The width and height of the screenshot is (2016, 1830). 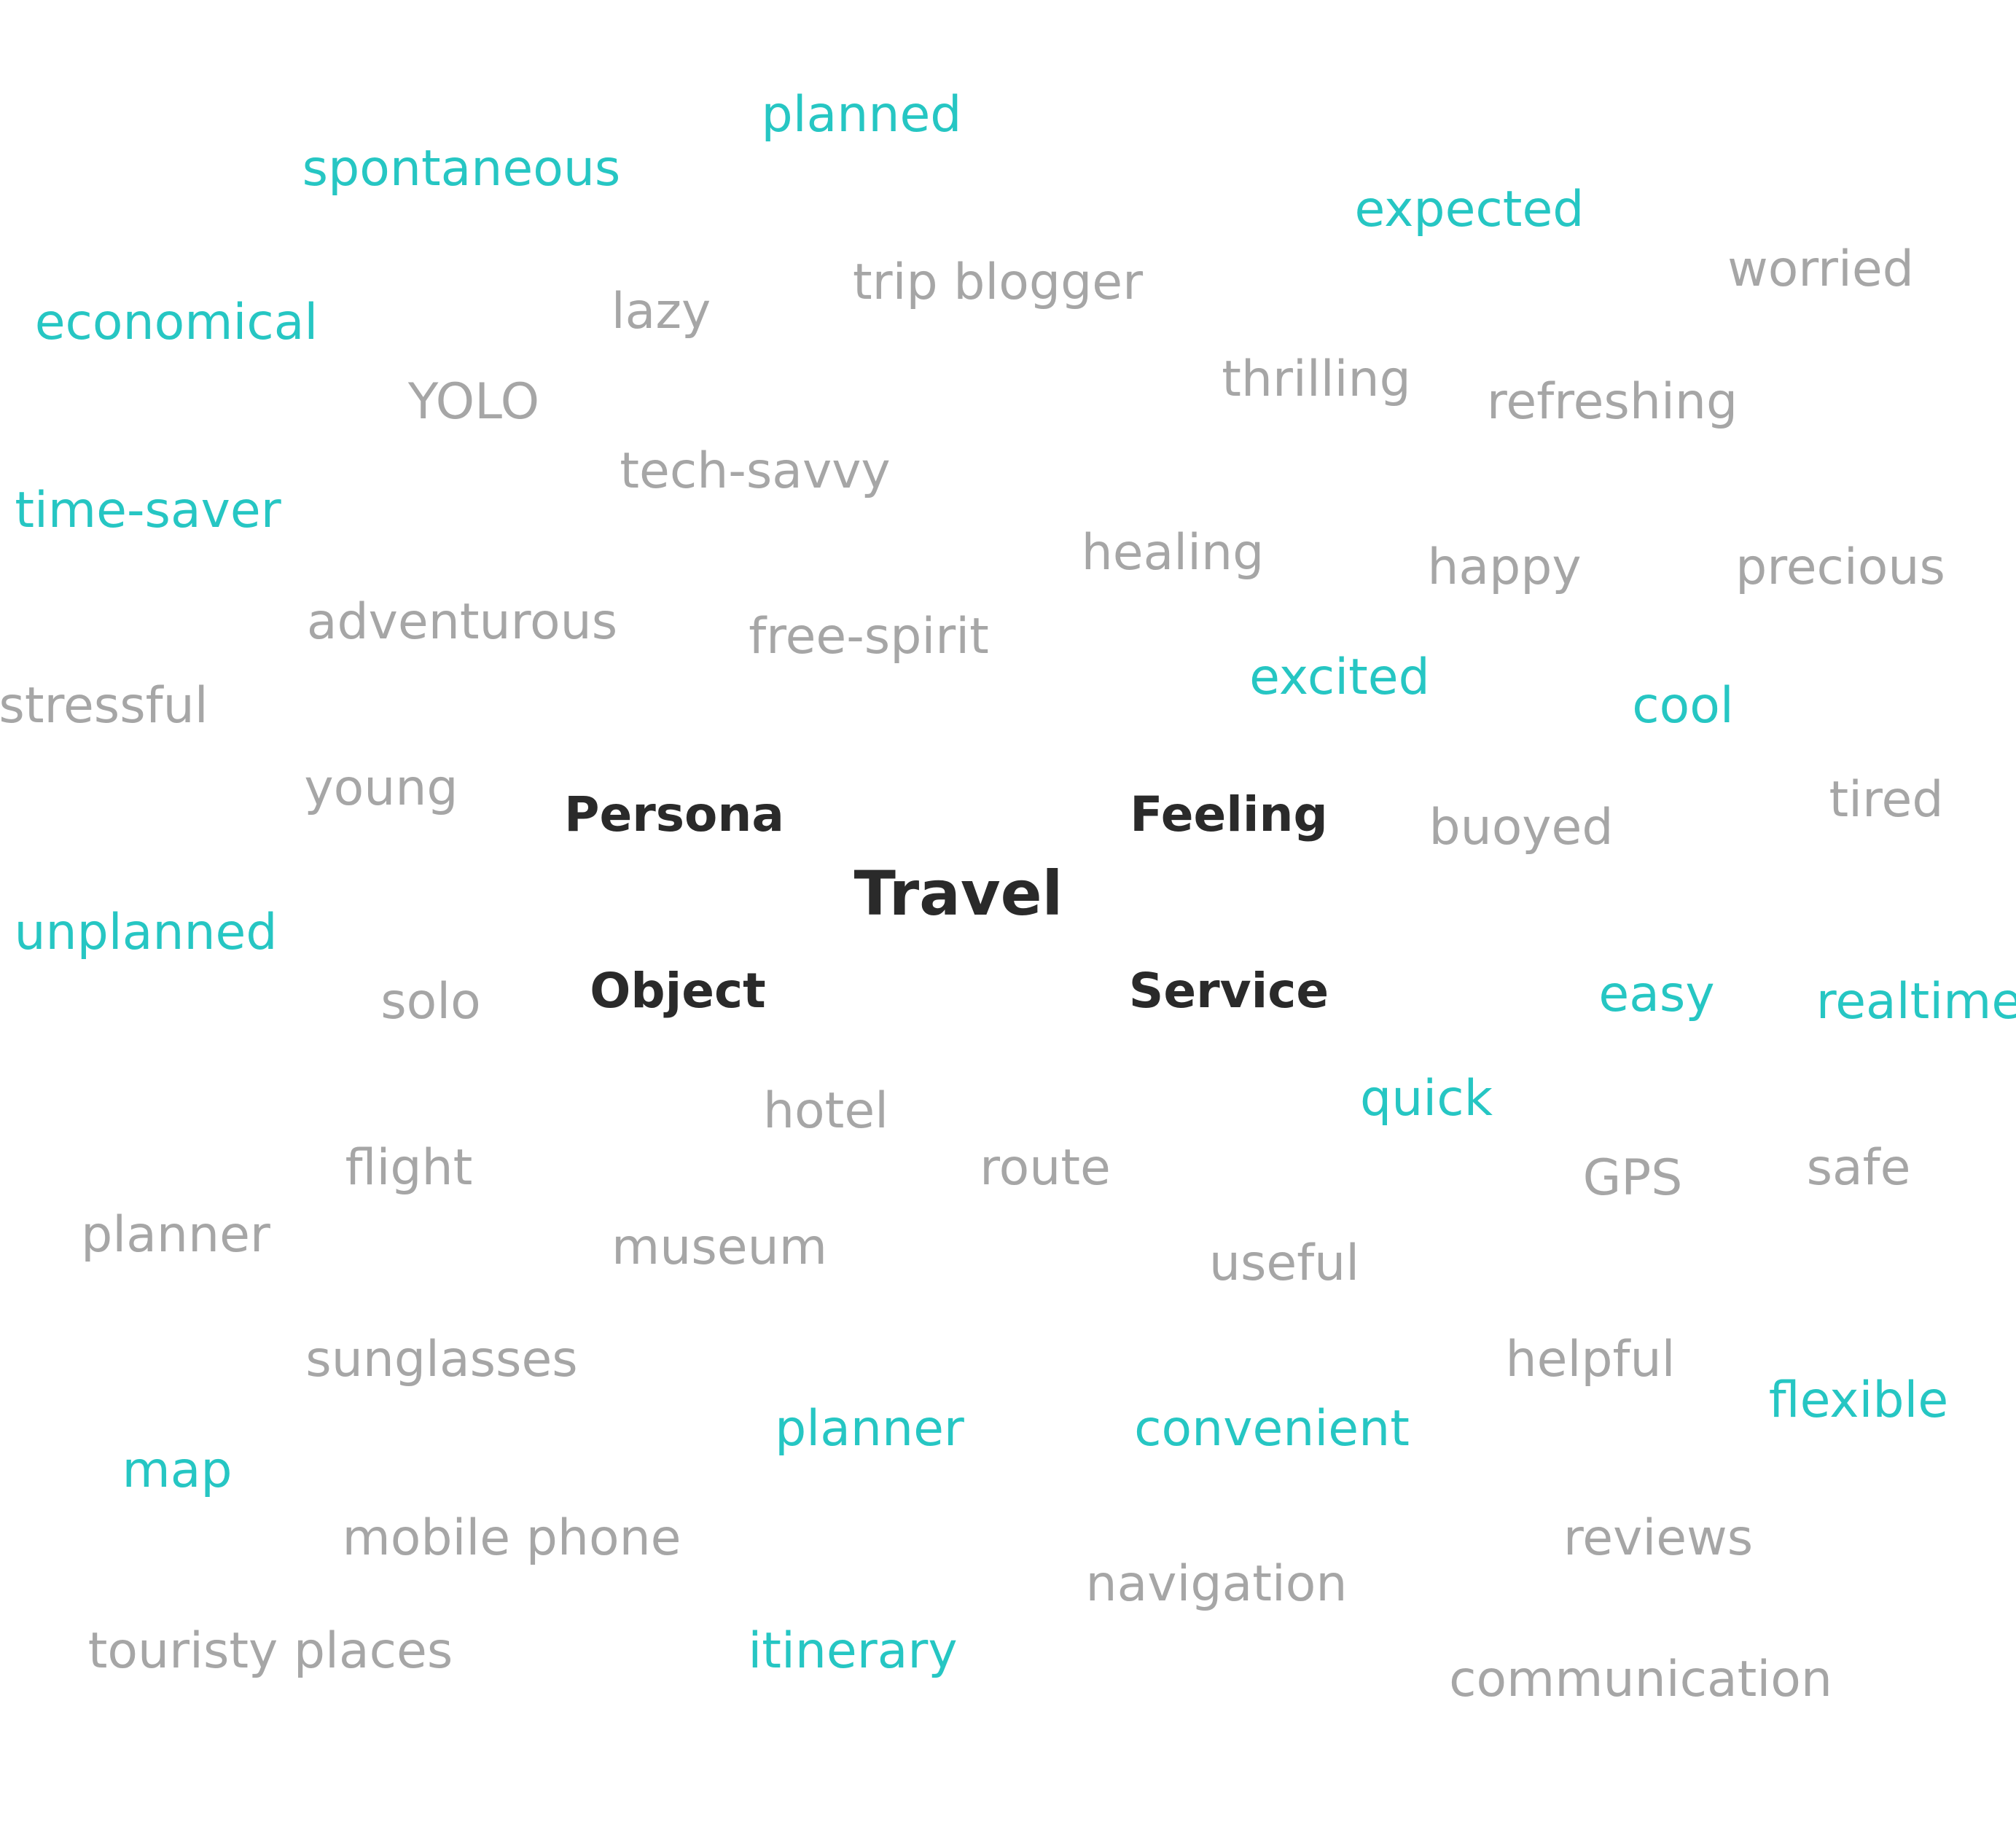 I want to click on word-free-spirit-16: free-spirit, so click(x=869, y=636).